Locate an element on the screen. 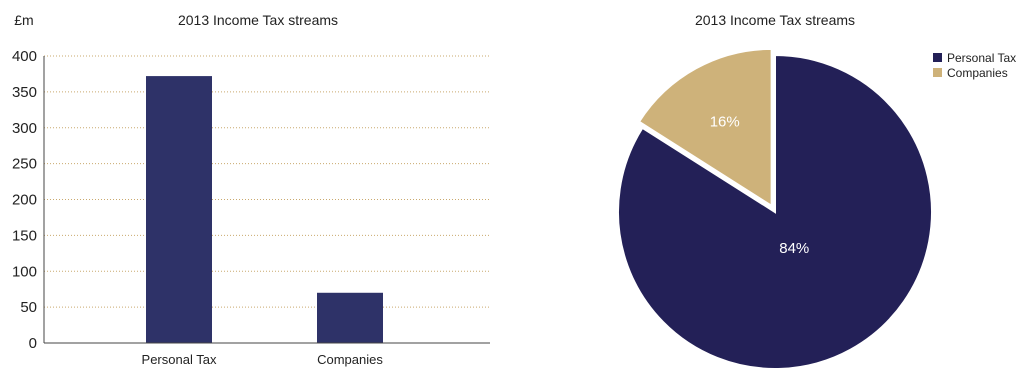 This screenshot has height=369, width=1032. bar-companies is located at coordinates (350, 317).